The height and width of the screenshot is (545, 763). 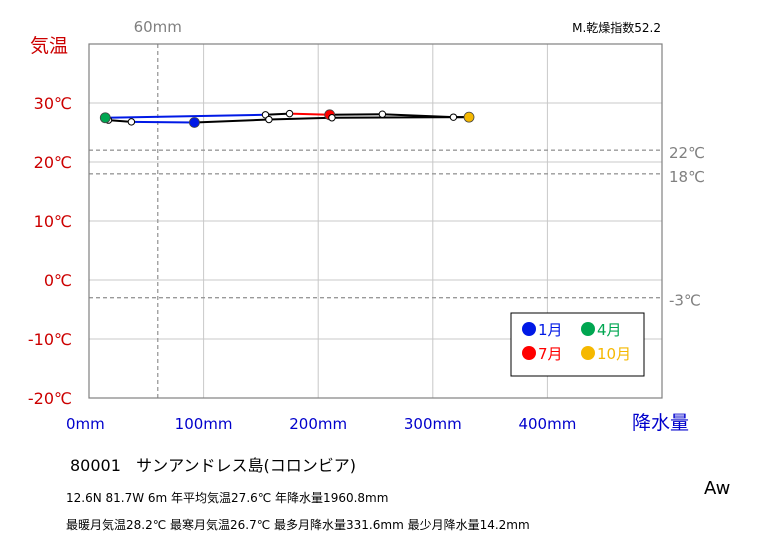 What do you see at coordinates (227, 498) in the screenshot?
I see `station-info-line-1: 12.6N 81.7W 6m 年平均気温27.6℃ 年降水量1960.8mm` at bounding box center [227, 498].